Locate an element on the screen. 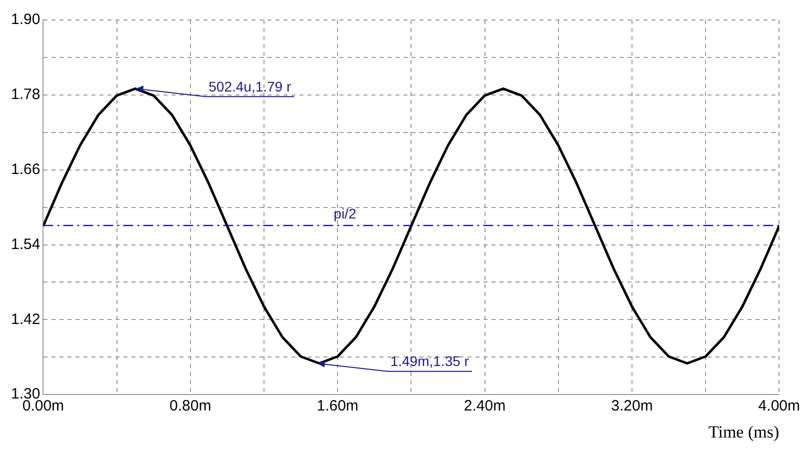 This screenshot has width=811, height=455. y-tick-label: 1.78 is located at coordinates (25, 95).